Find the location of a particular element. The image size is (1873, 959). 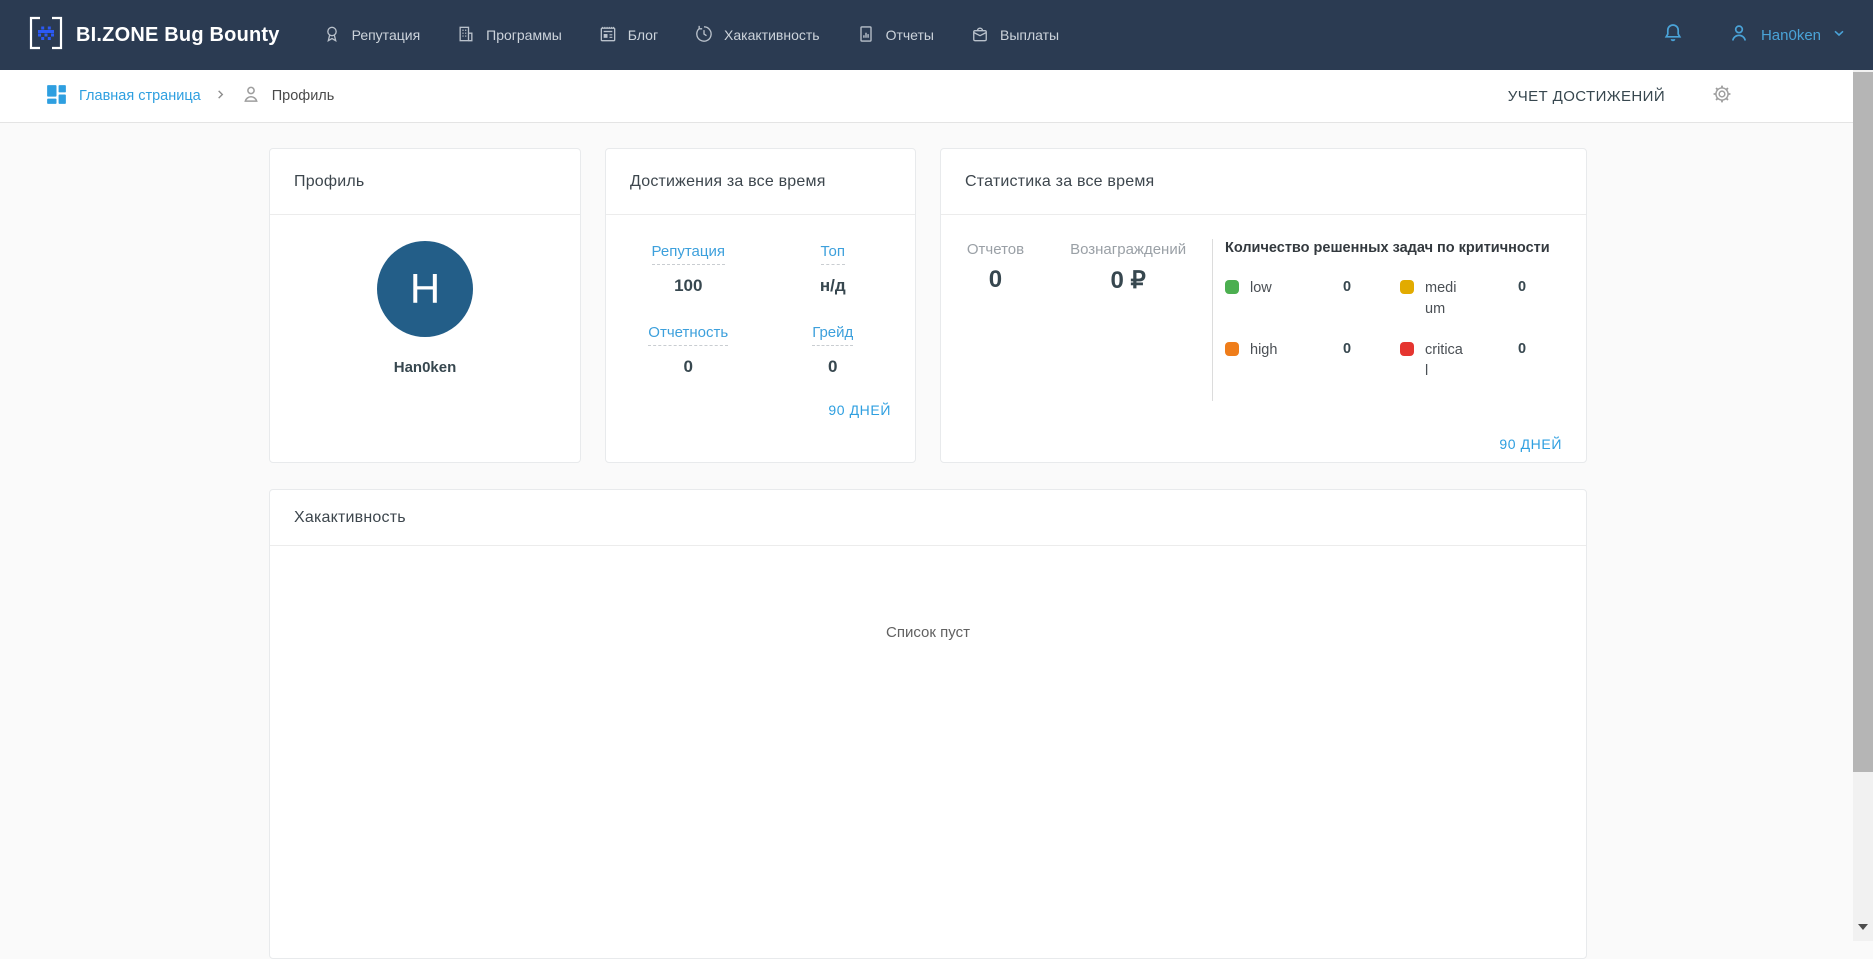

avatar-letter: H is located at coordinates (425, 288).